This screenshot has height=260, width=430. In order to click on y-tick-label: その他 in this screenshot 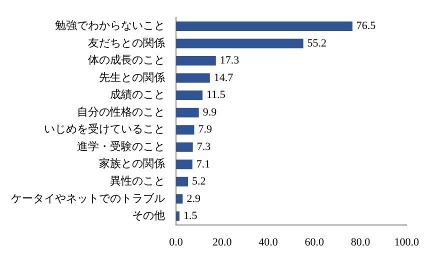, I will do `click(148, 215)`.